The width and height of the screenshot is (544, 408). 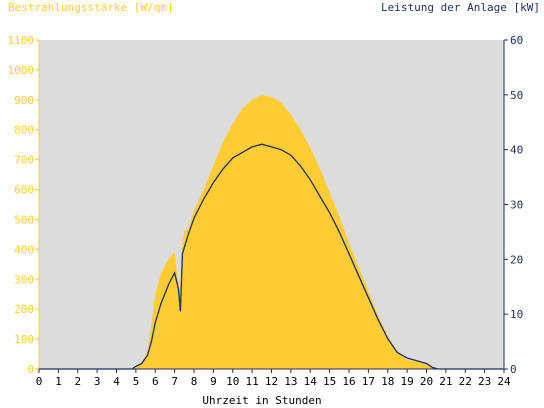 What do you see at coordinates (24, 339) in the screenshot?
I see `left-tick-label: 100` at bounding box center [24, 339].